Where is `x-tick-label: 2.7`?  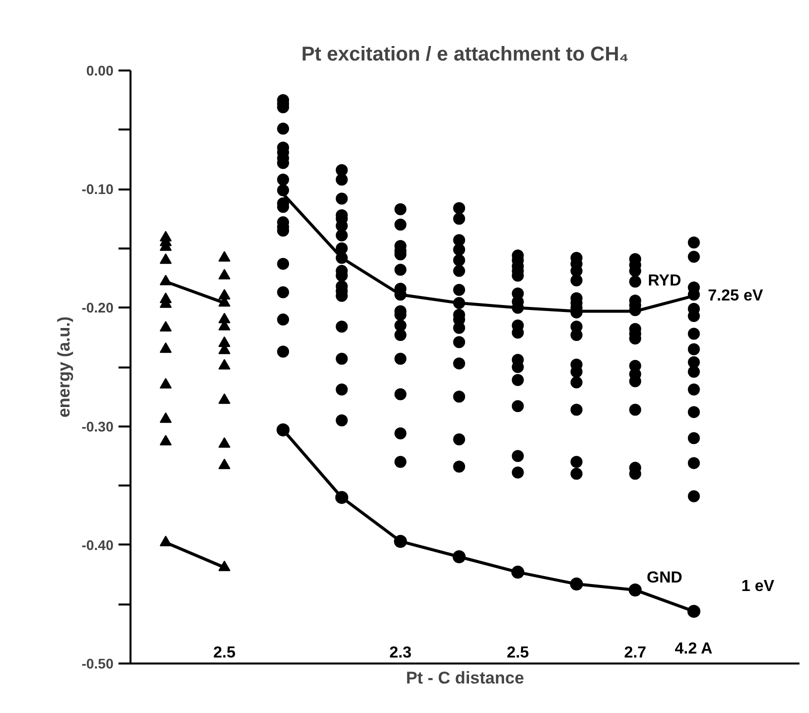 x-tick-label: 2.7 is located at coordinates (635, 653).